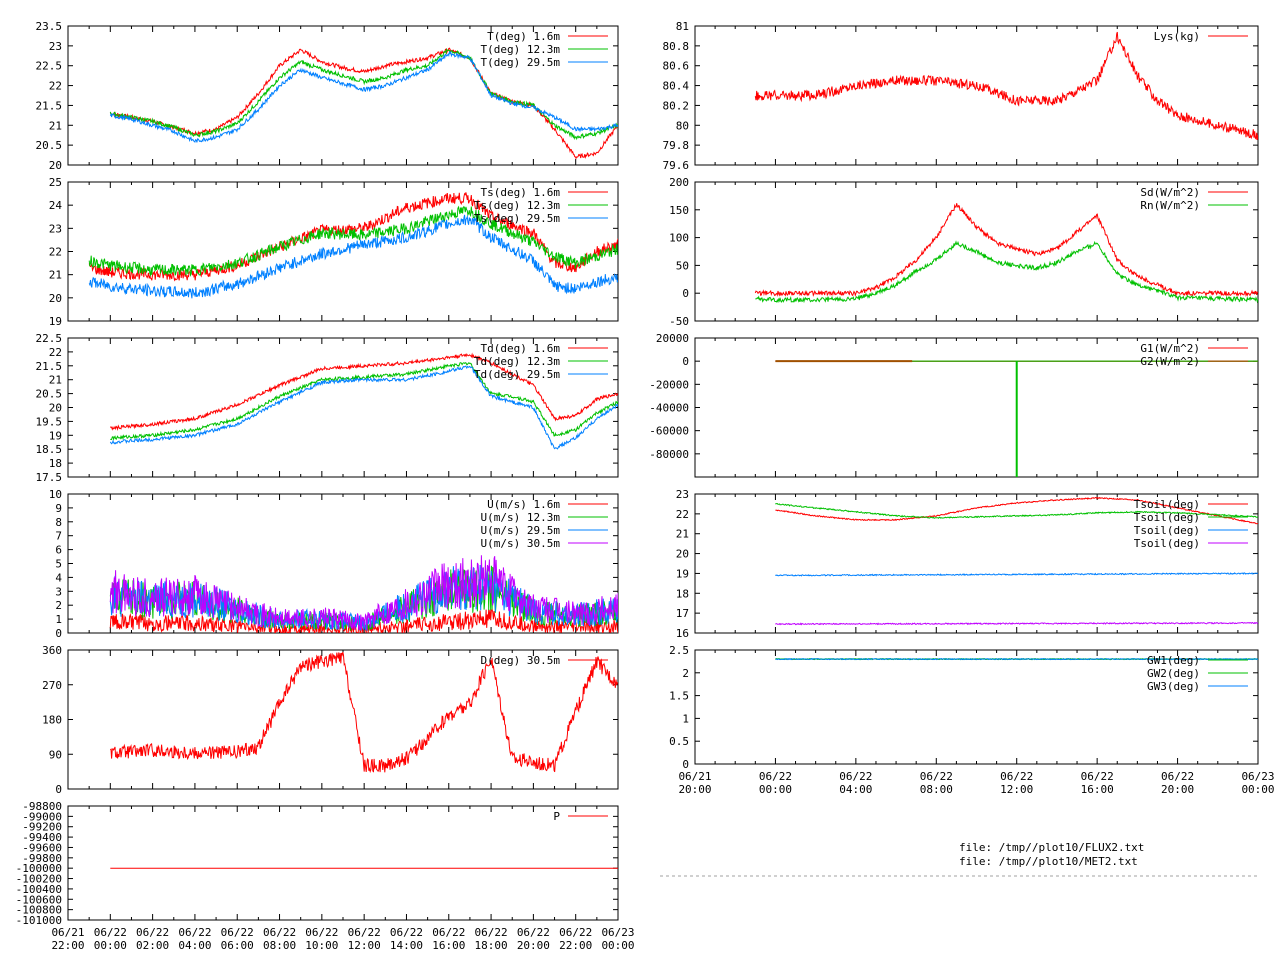  I want to click on y-tick-label: 5, so click(58, 564).